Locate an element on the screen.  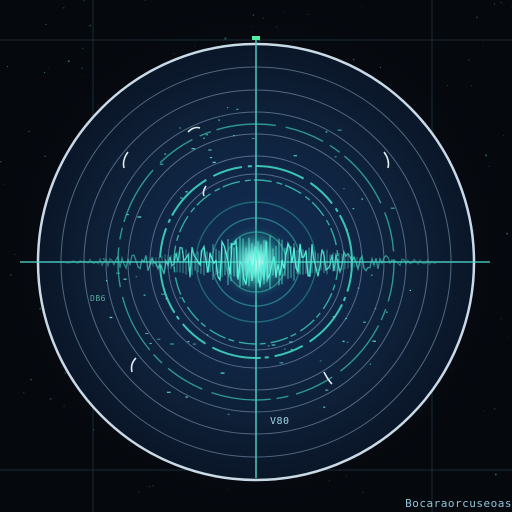
bottom-right-caption: Bocaraorcuseoas is located at coordinates (458, 503).